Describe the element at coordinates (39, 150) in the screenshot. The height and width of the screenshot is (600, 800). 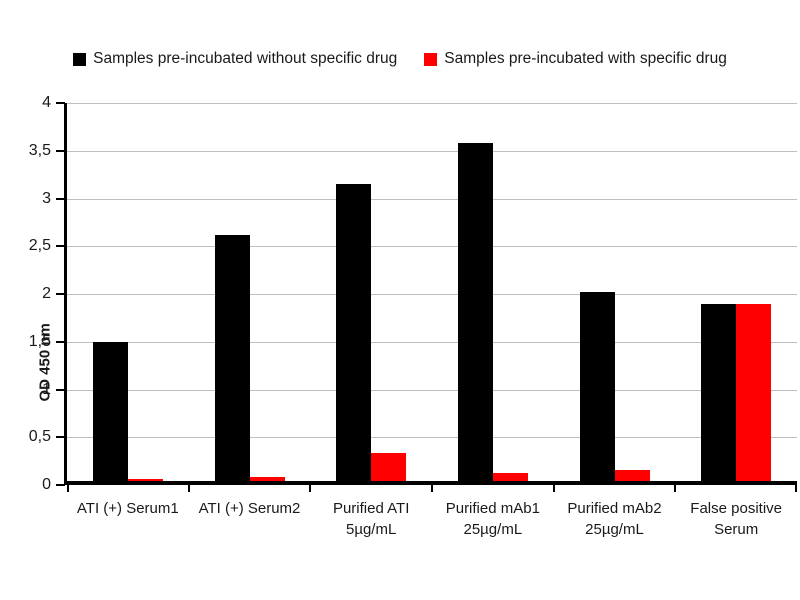
I see `y-tick-label: 3,5` at that location.